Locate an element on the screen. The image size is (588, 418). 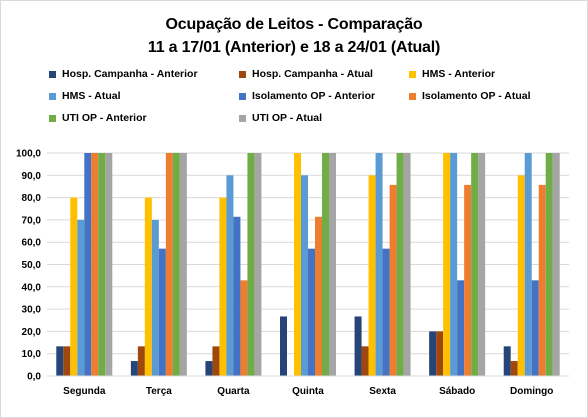
y-tick-label: 40,0 is located at coordinates (32, 287).